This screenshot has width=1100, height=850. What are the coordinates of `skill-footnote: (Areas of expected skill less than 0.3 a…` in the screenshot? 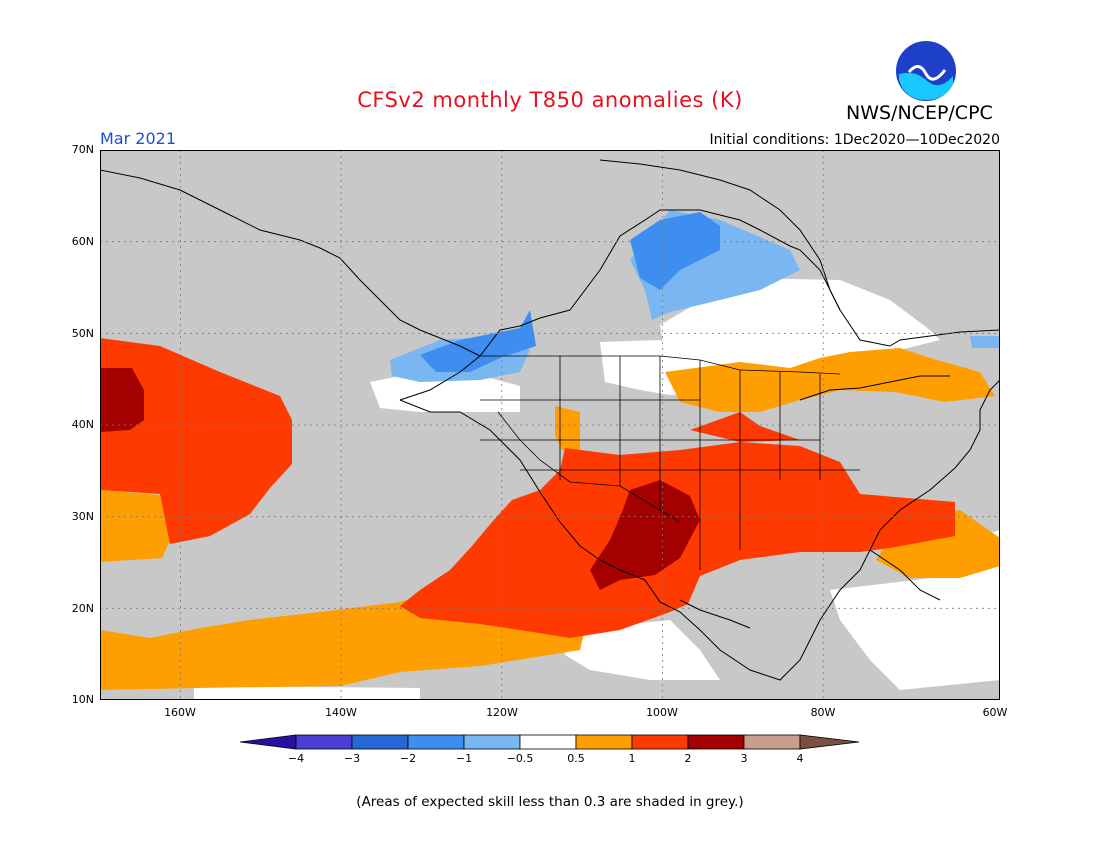 It's located at (550, 802).